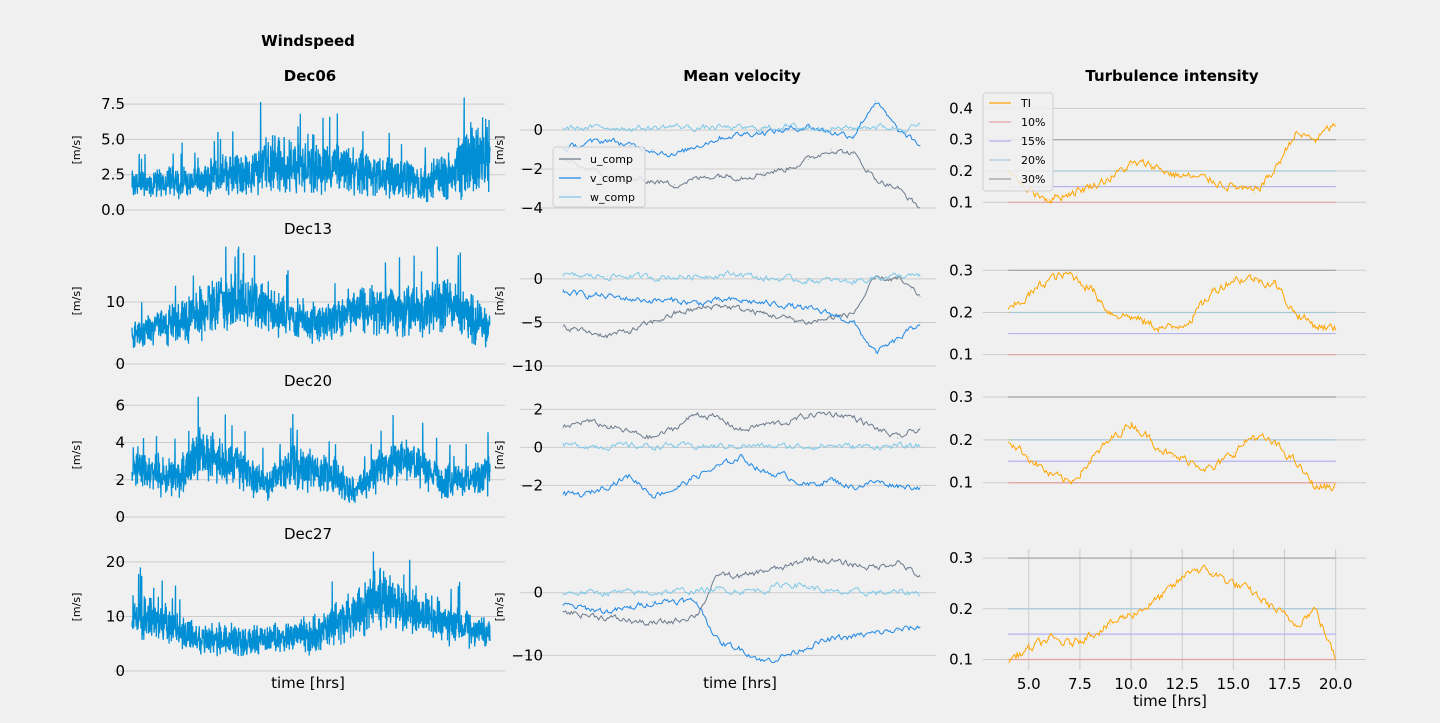 The height and width of the screenshot is (723, 1440). Describe the element at coordinates (741, 446) in the screenshot. I see `series-w_comp` at that location.